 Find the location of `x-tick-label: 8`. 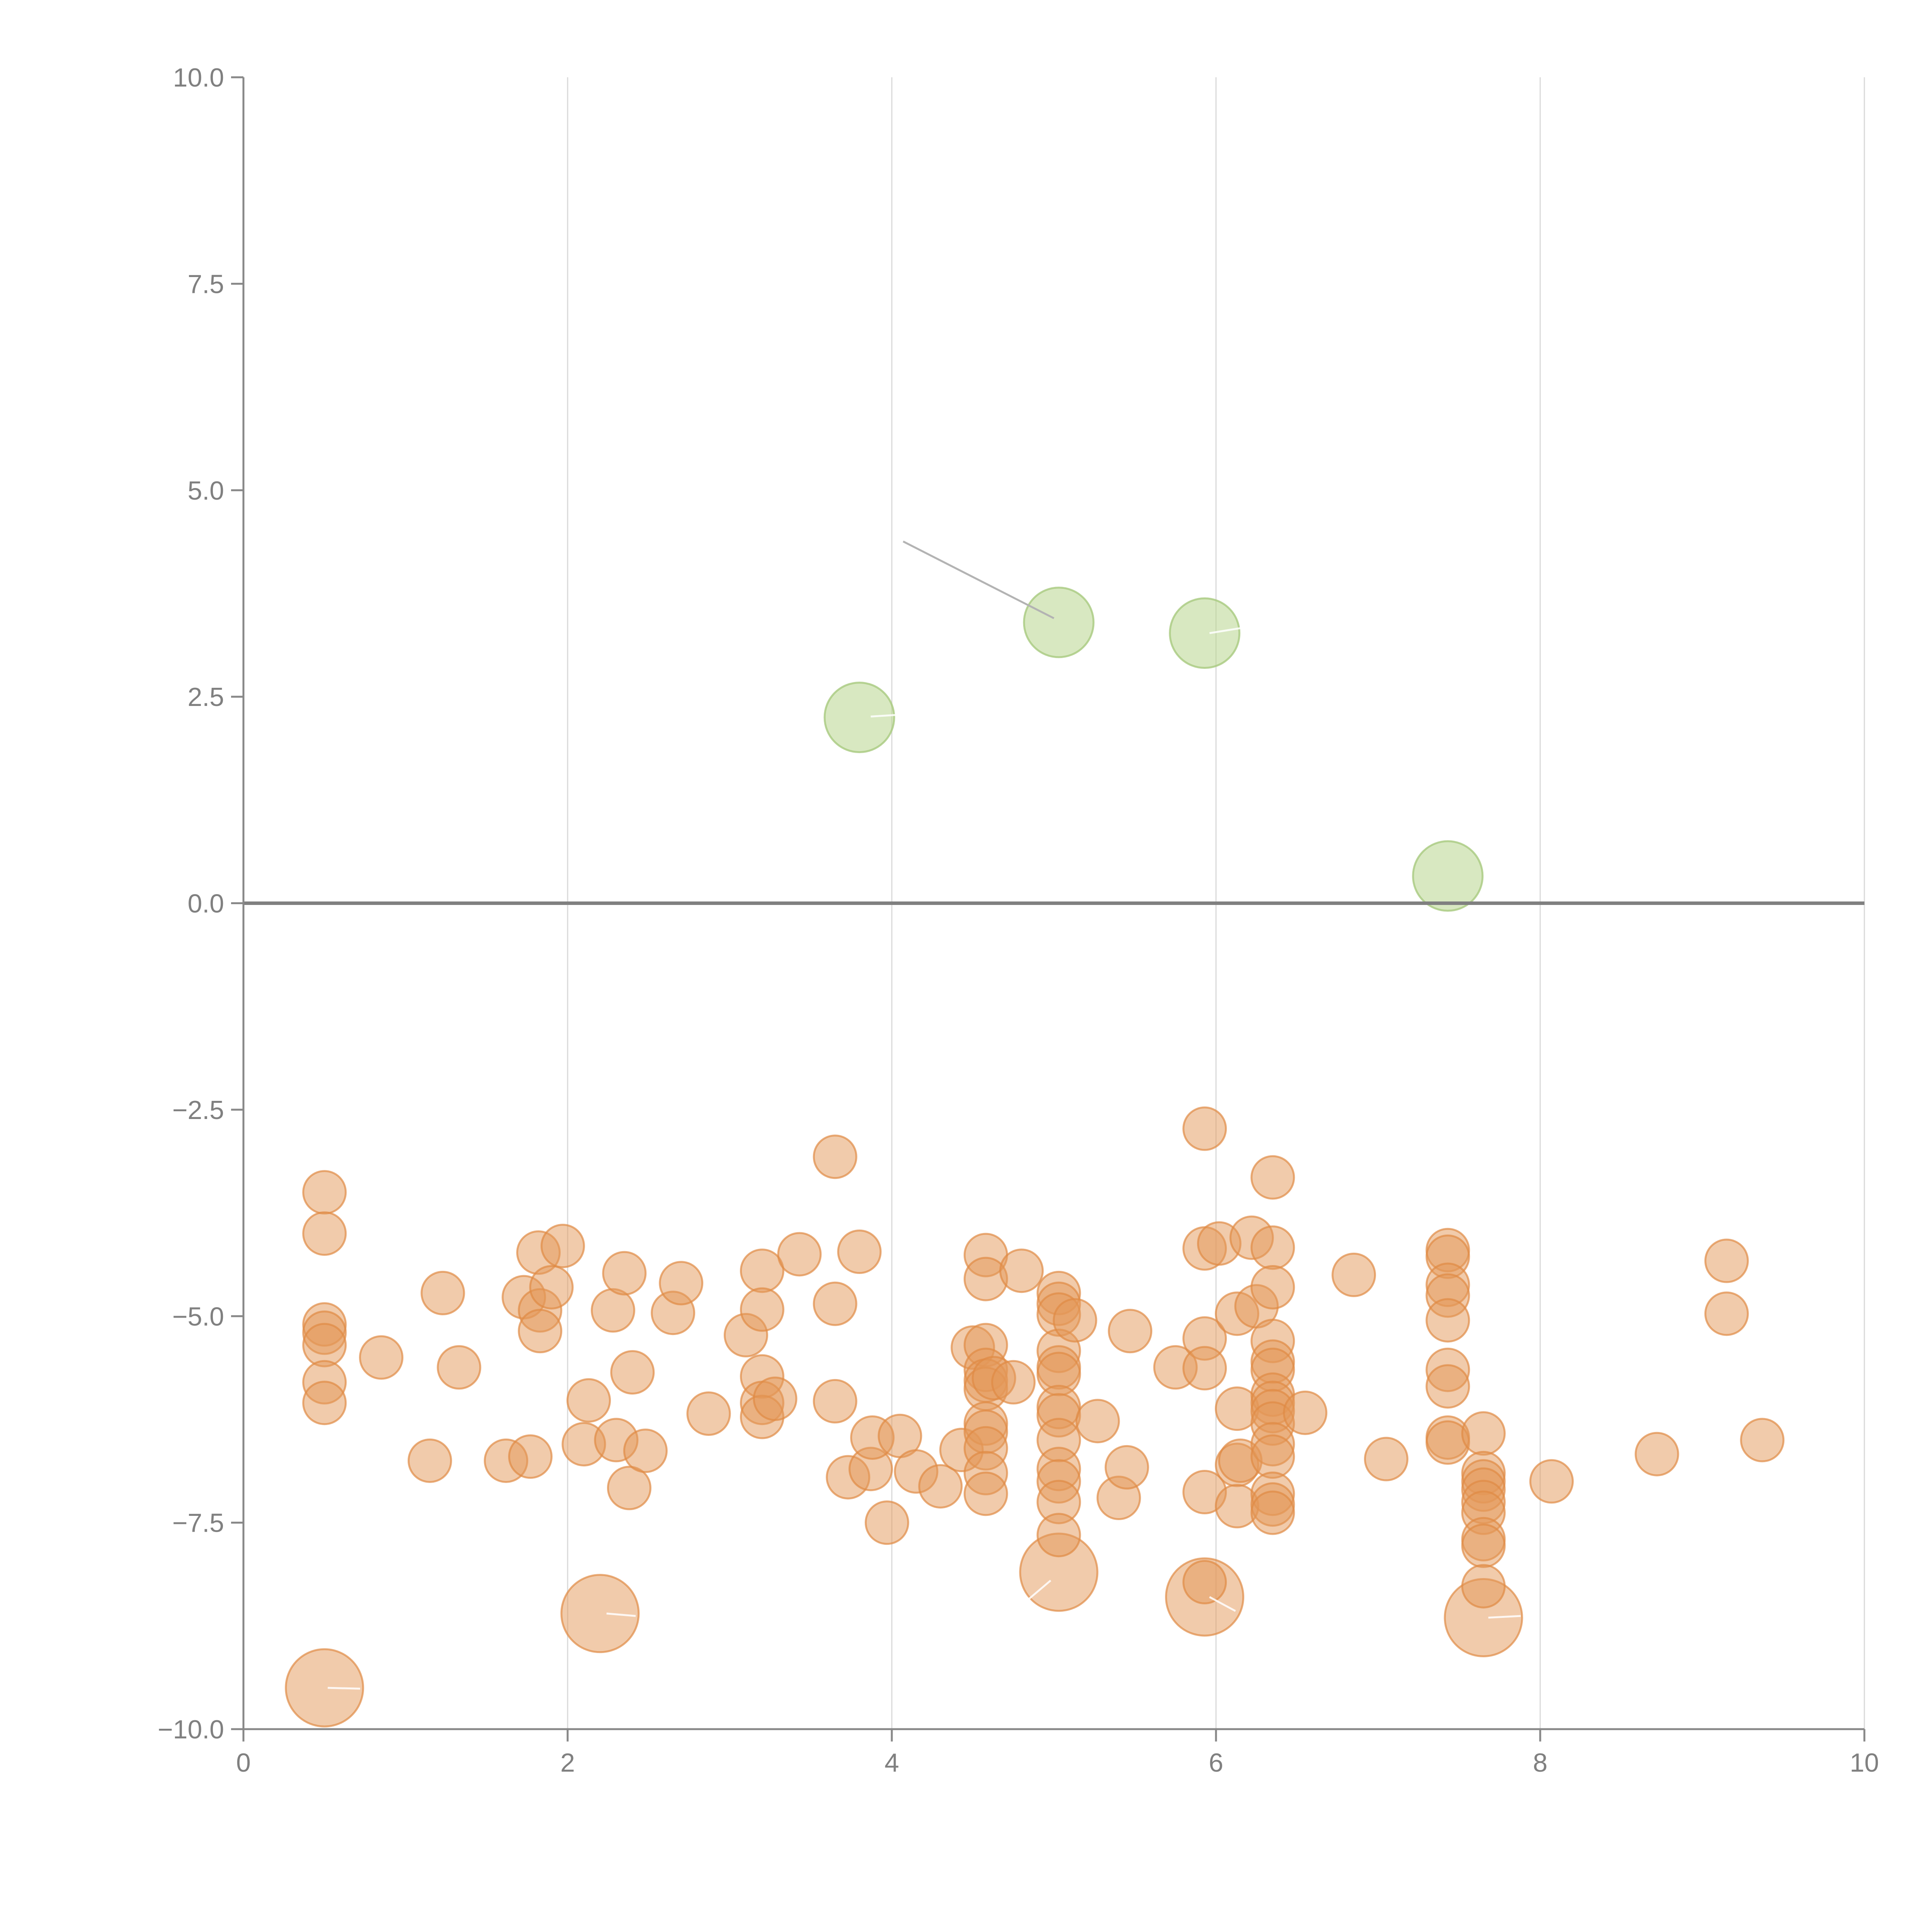

x-tick-label: 8 is located at coordinates (1540, 1763).